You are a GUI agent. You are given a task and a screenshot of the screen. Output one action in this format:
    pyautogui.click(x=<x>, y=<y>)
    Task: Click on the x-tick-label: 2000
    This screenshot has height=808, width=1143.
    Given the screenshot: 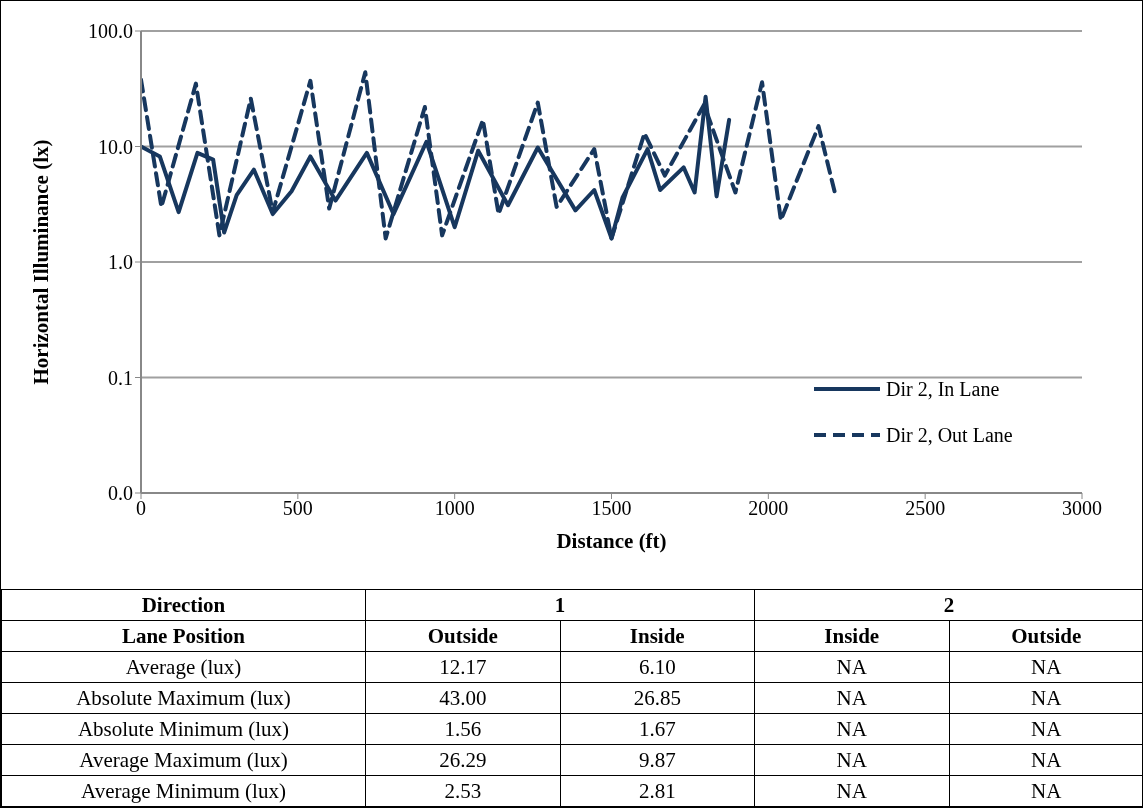 What is the action you would take?
    pyautogui.click(x=768, y=508)
    